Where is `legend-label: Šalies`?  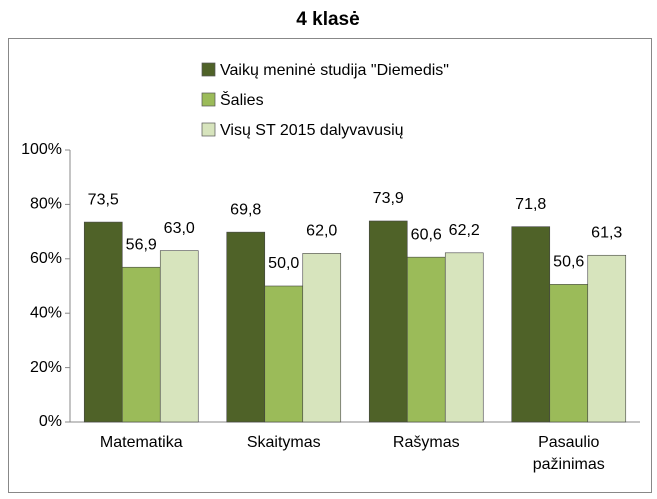
legend-label: Šalies is located at coordinates (242, 99).